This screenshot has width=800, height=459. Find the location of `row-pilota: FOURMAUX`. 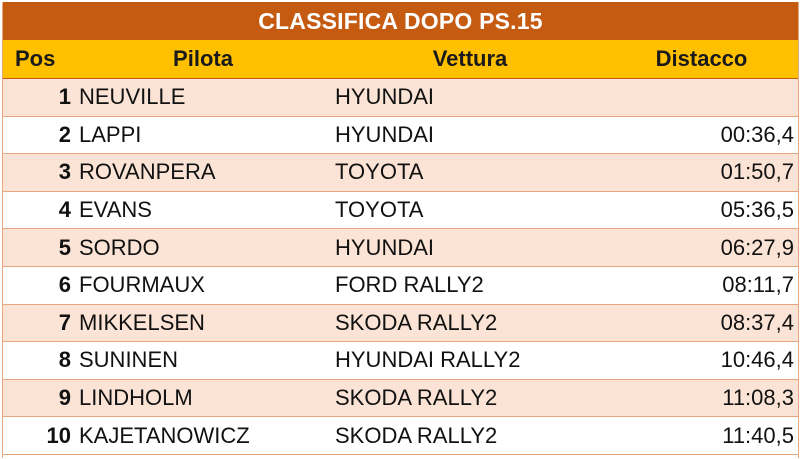

row-pilota: FOURMAUX is located at coordinates (142, 285).